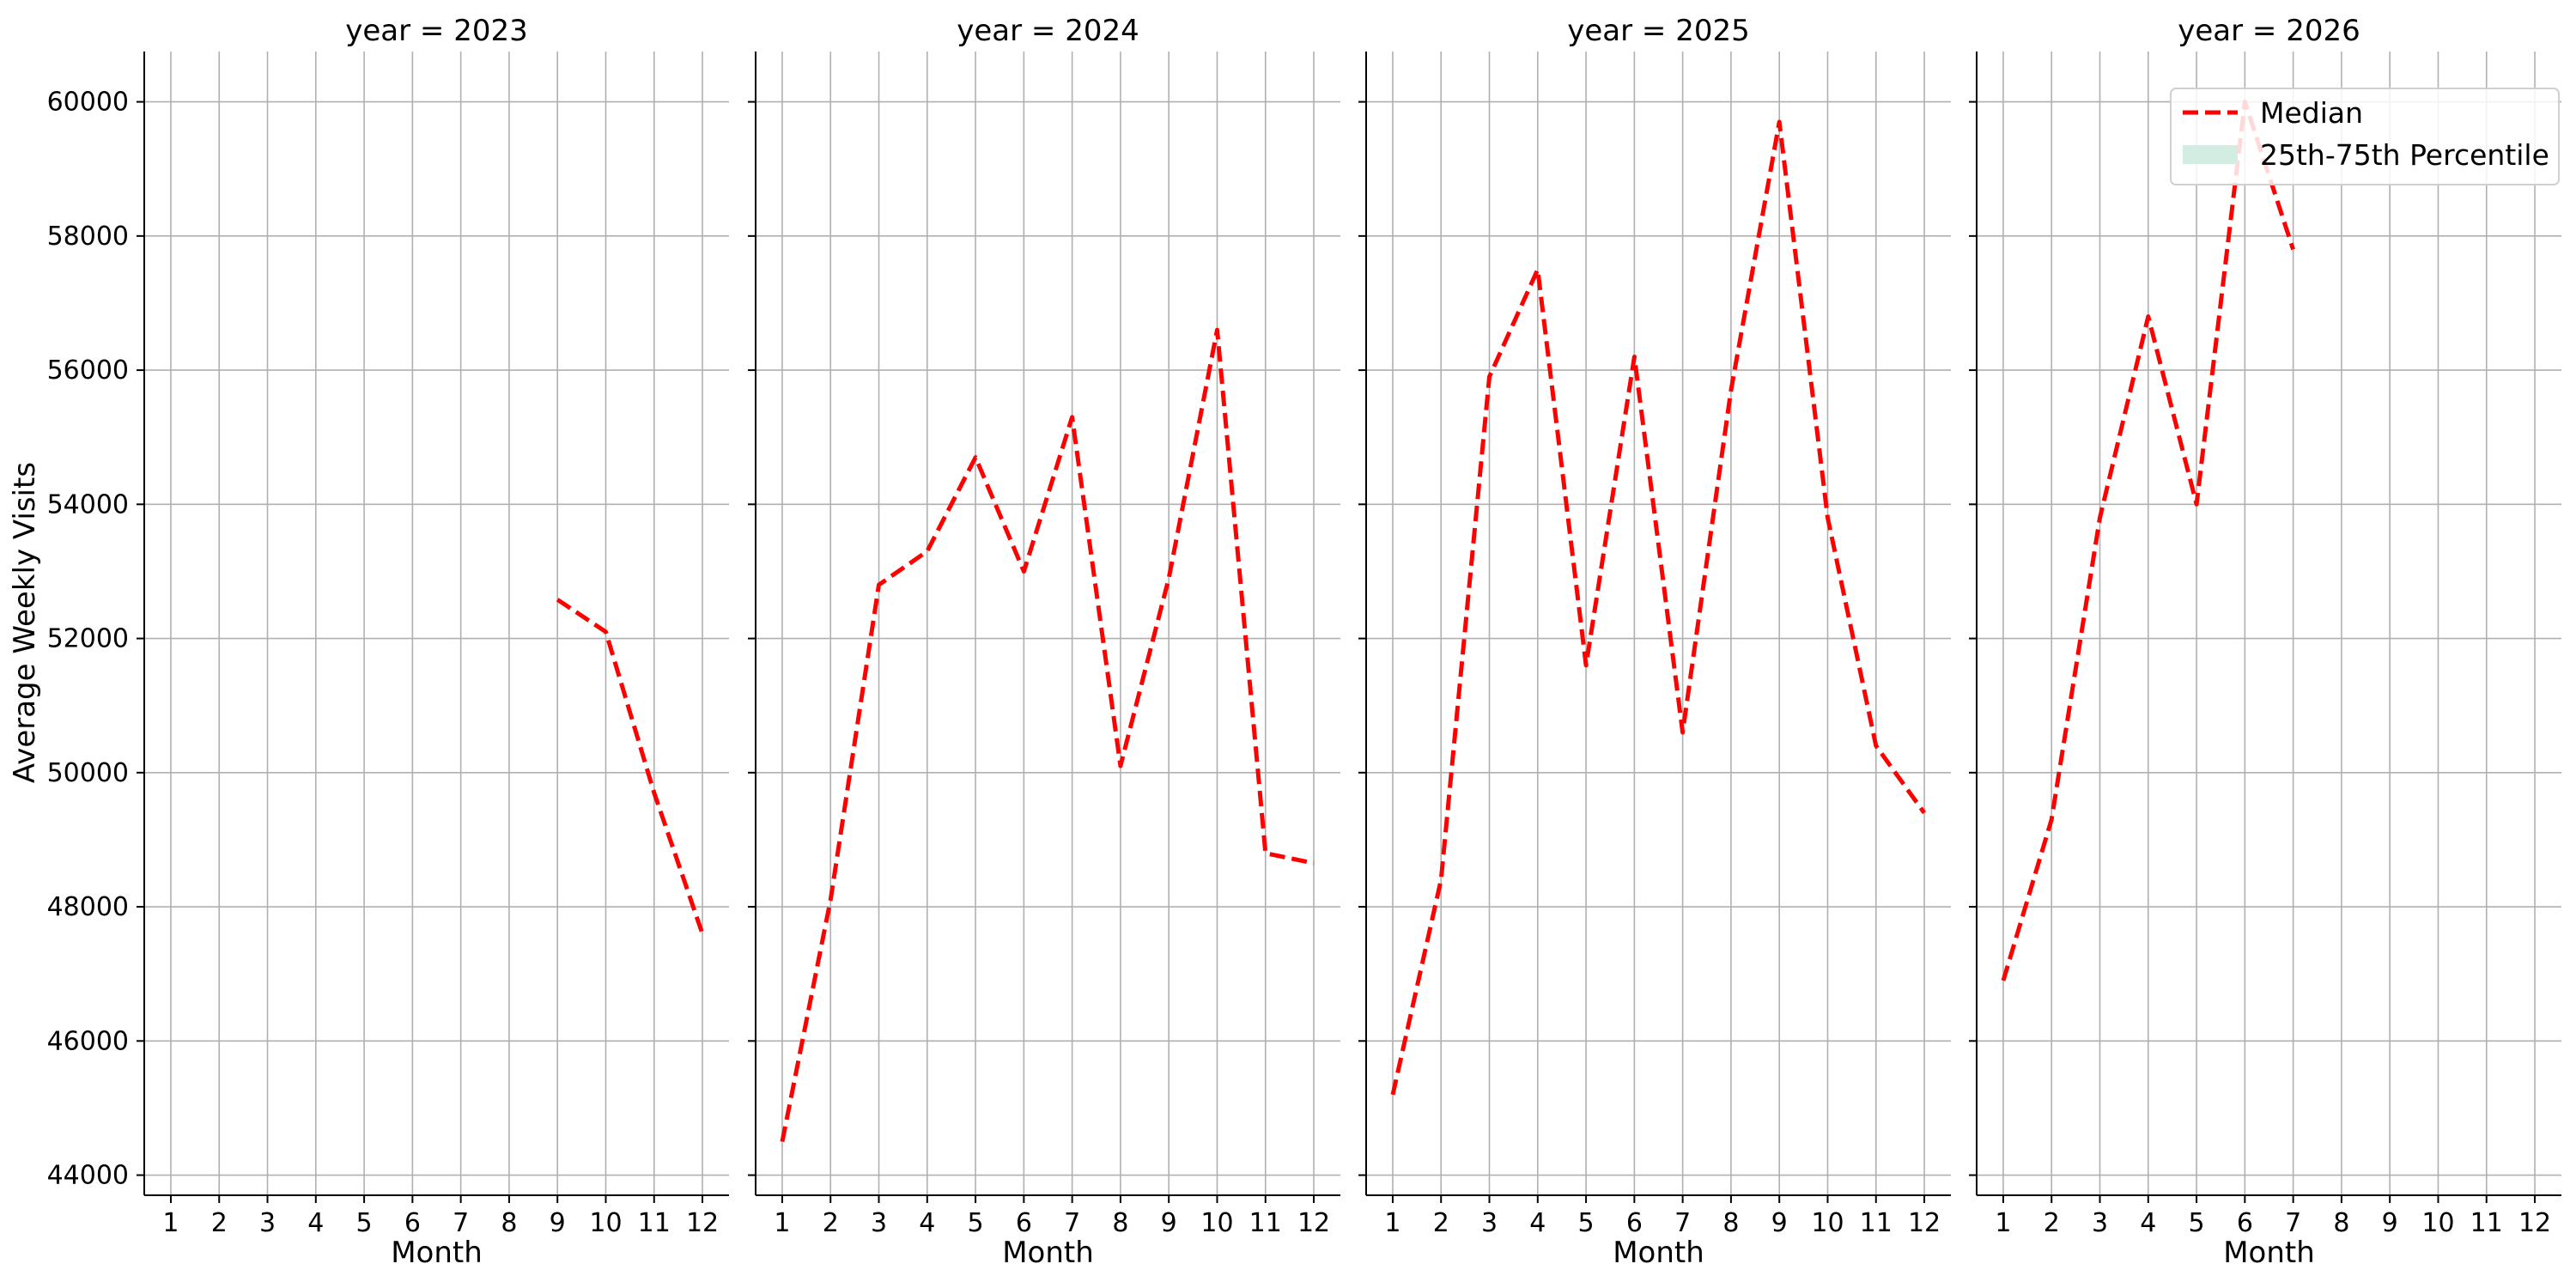 Image resolution: width=2576 pixels, height=1288 pixels. I want to click on legend-label-percentile: 25th-75th Percentile, so click(2405, 155).